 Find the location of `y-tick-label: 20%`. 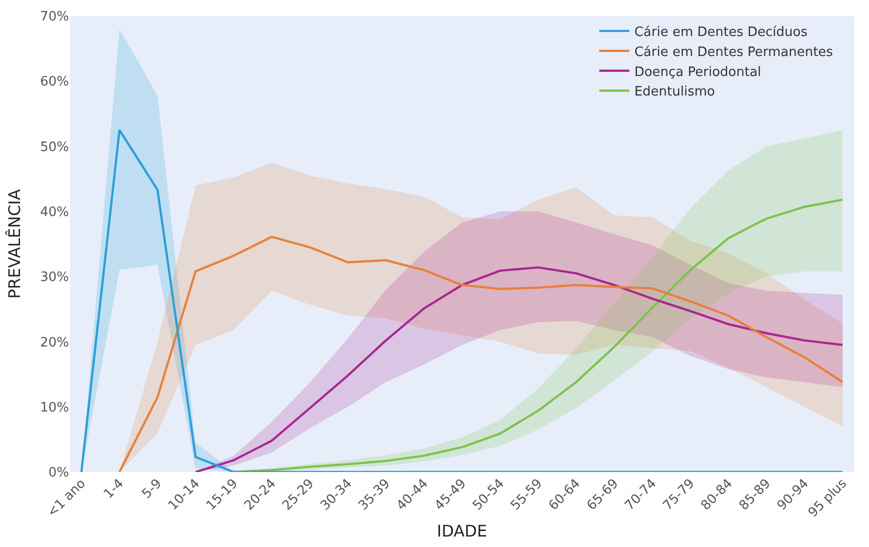

y-tick-label: 20% is located at coordinates (54, 342).